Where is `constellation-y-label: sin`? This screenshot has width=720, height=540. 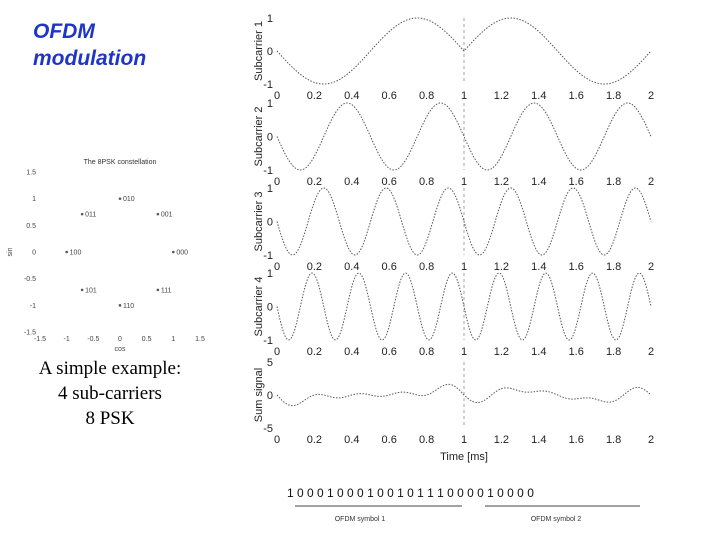 constellation-y-label: sin is located at coordinates (10, 251).